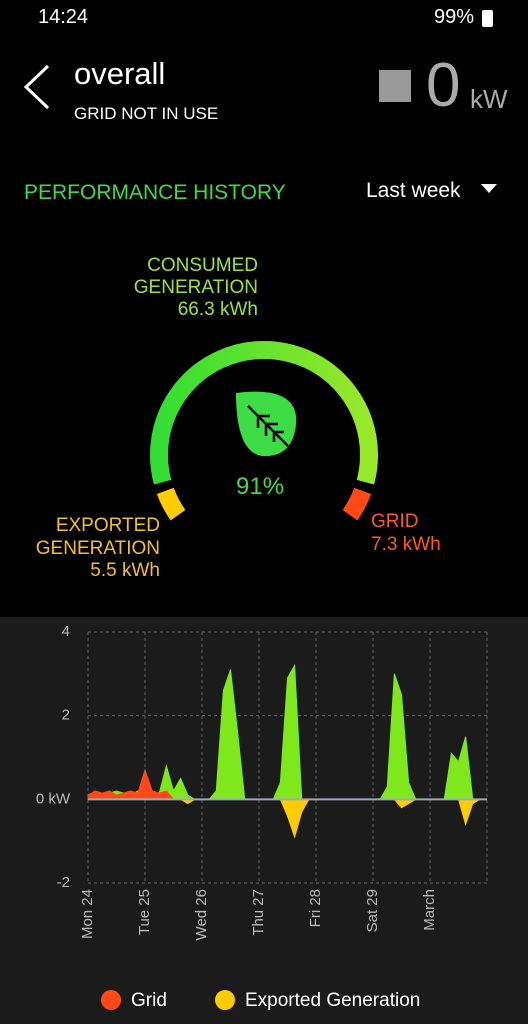 The height and width of the screenshot is (1024, 528). What do you see at coordinates (63, 17) in the screenshot?
I see `clock: 14:24` at bounding box center [63, 17].